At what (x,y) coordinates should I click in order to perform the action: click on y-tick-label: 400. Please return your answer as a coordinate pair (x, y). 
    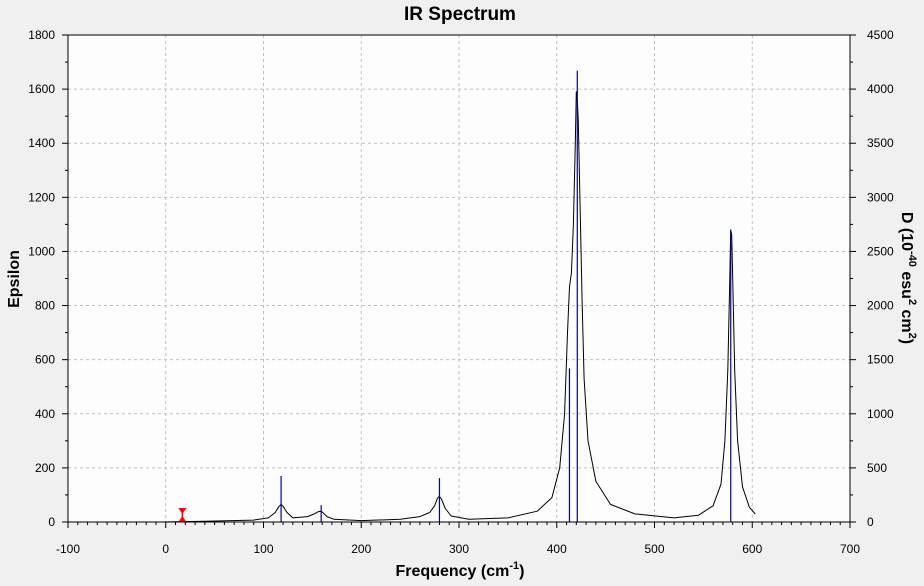
    Looking at the image, I should click on (45, 414).